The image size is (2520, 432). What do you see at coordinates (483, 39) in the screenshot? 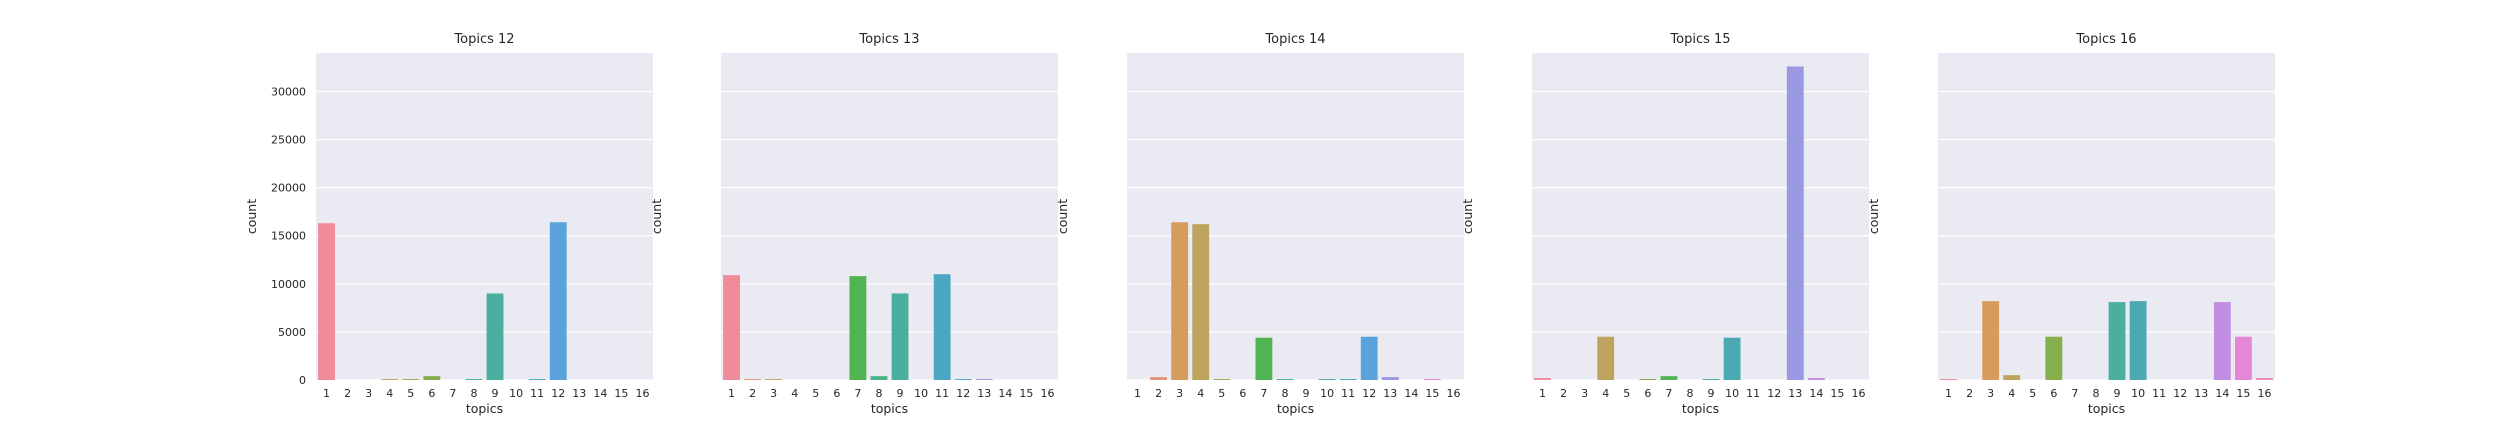
I see `chart-title: Topics 12` at bounding box center [483, 39].